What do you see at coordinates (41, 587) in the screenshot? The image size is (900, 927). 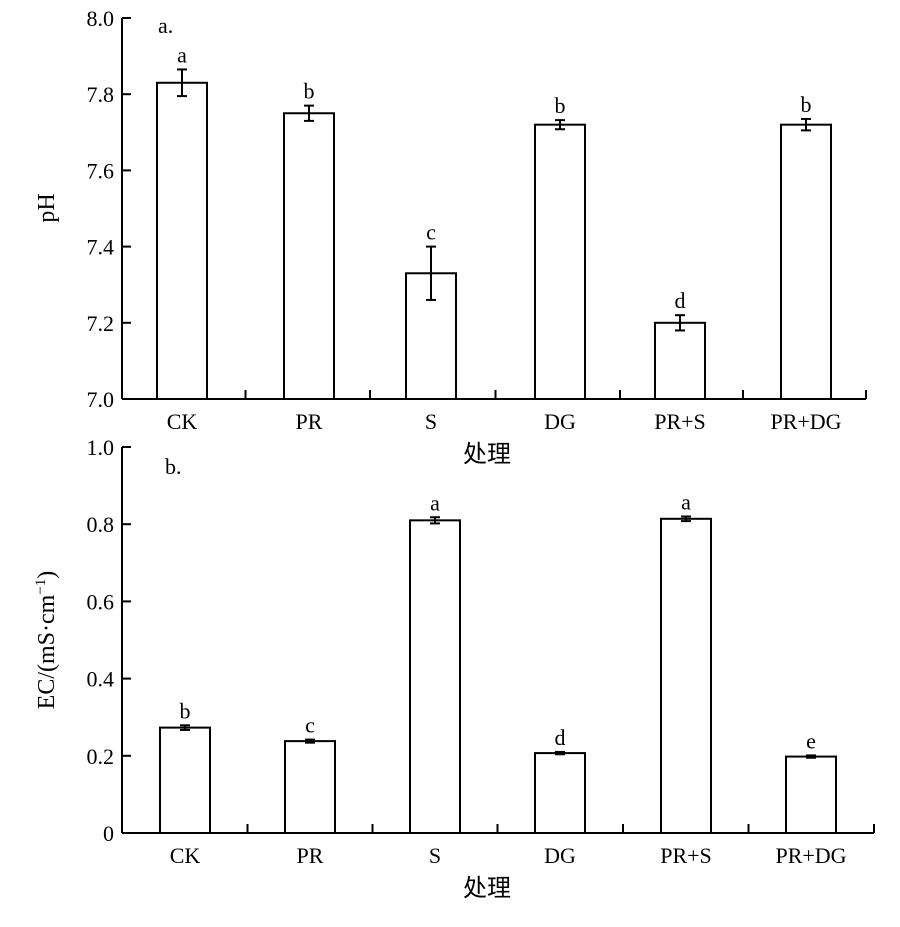 I see `y-axis-title-ec-sup: −1` at bounding box center [41, 587].